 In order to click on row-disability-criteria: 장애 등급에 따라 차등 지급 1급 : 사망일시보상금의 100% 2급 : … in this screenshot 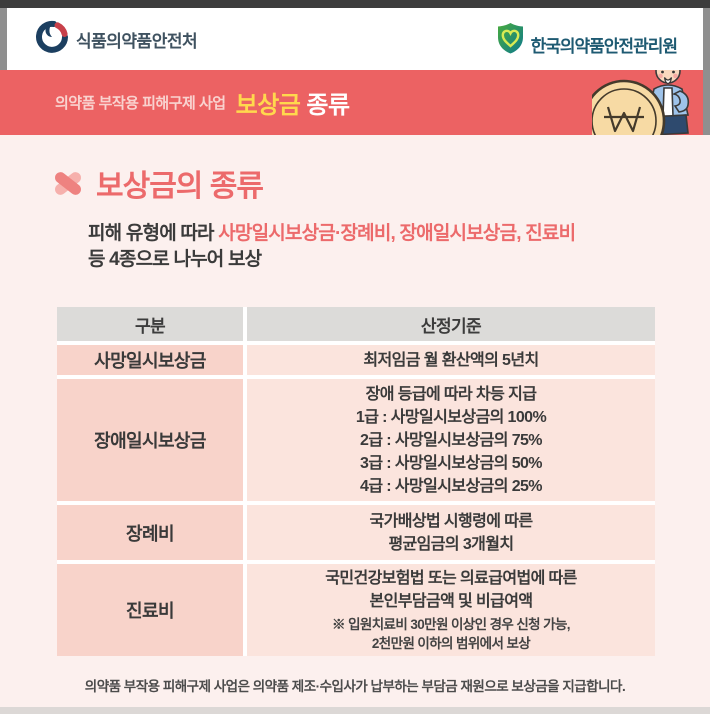, I will do `click(451, 440)`.